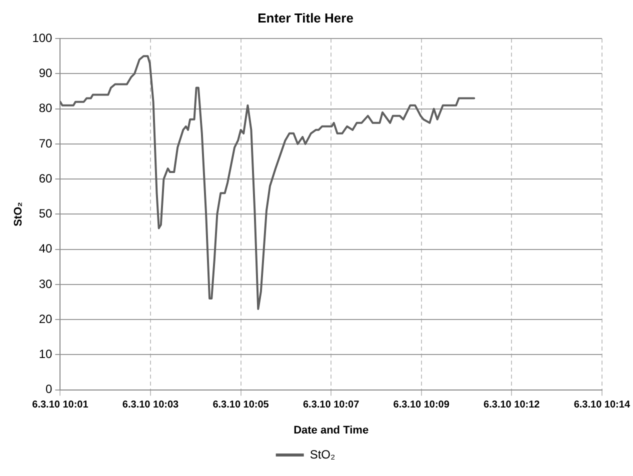 This screenshot has height=476, width=633. I want to click on y-tick-label: 30, so click(45, 283).